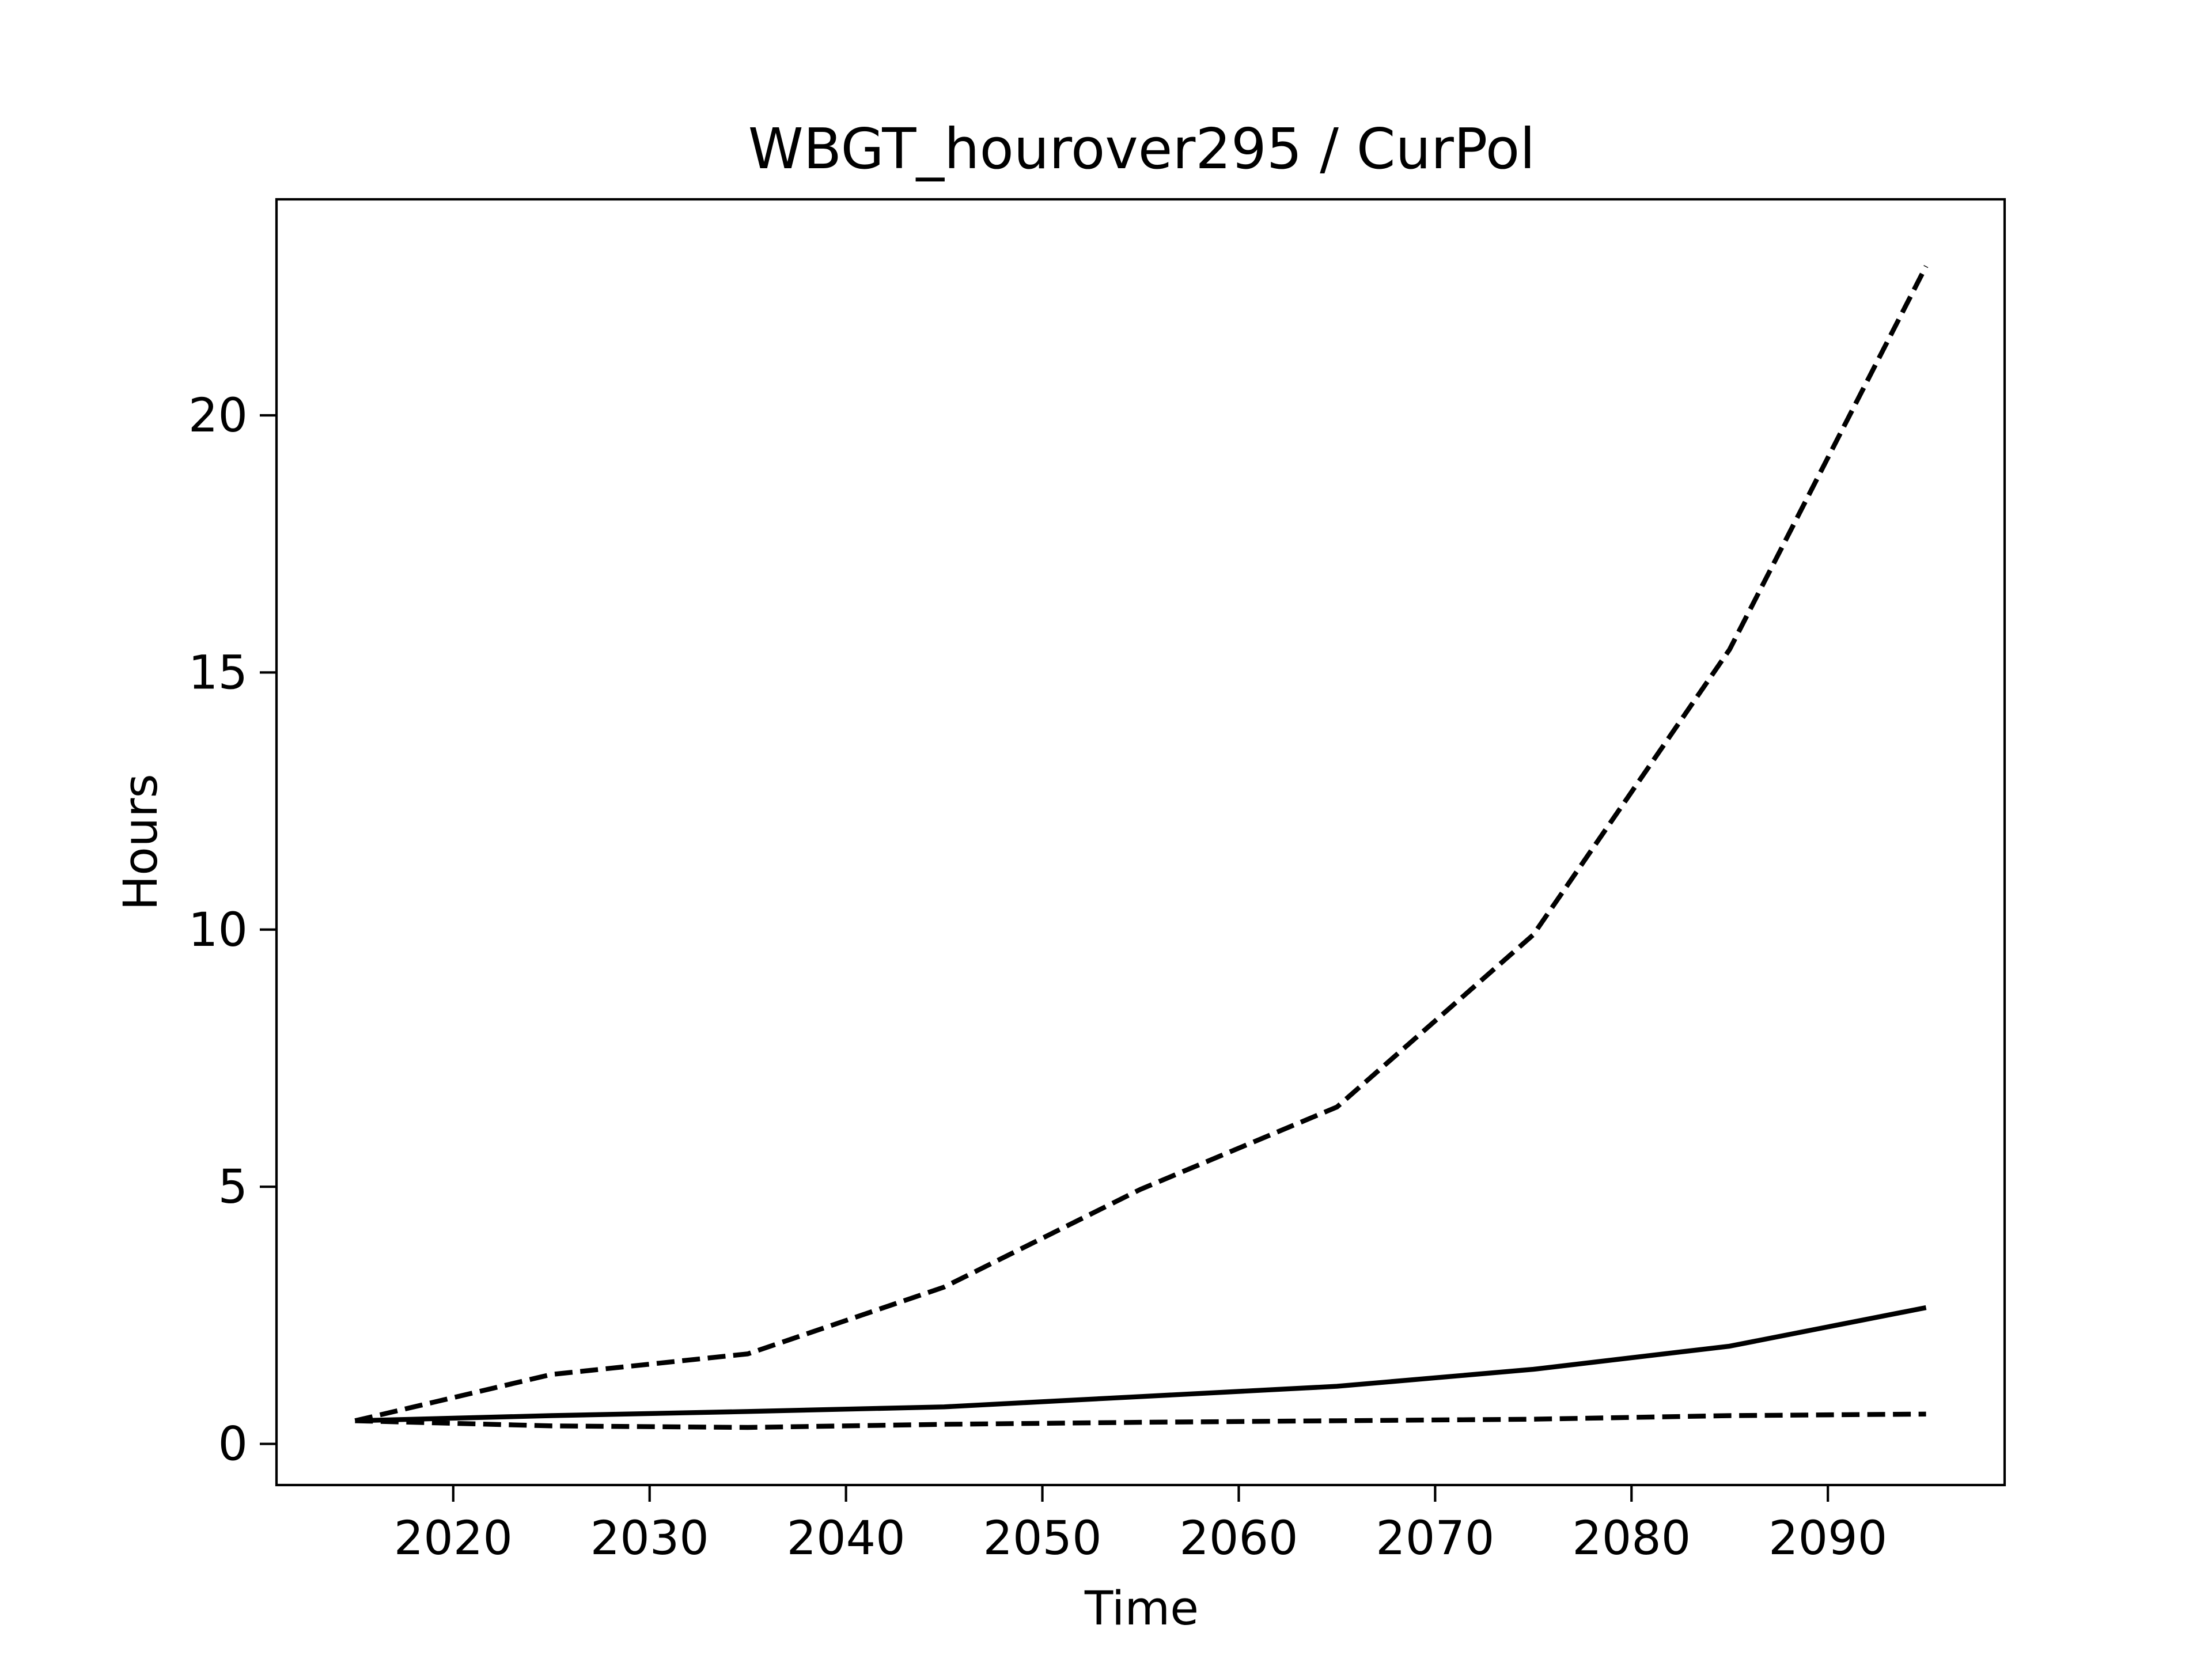 This screenshot has height=1659, width=2212. I want to click on y-tick-label: 15, so click(218, 673).